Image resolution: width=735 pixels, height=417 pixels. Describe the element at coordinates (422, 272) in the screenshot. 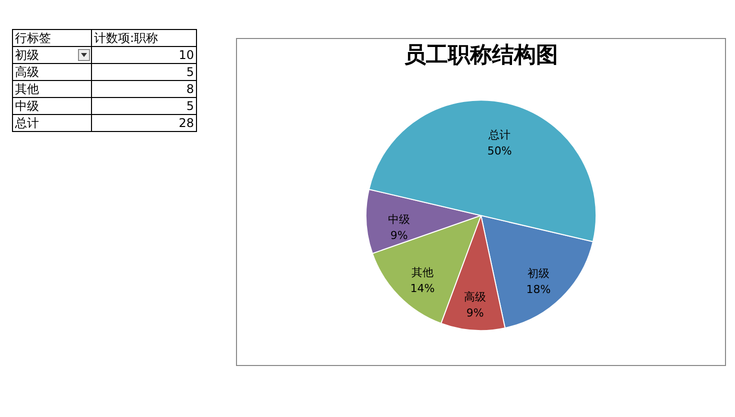

I see `slice-label: 其他` at that location.